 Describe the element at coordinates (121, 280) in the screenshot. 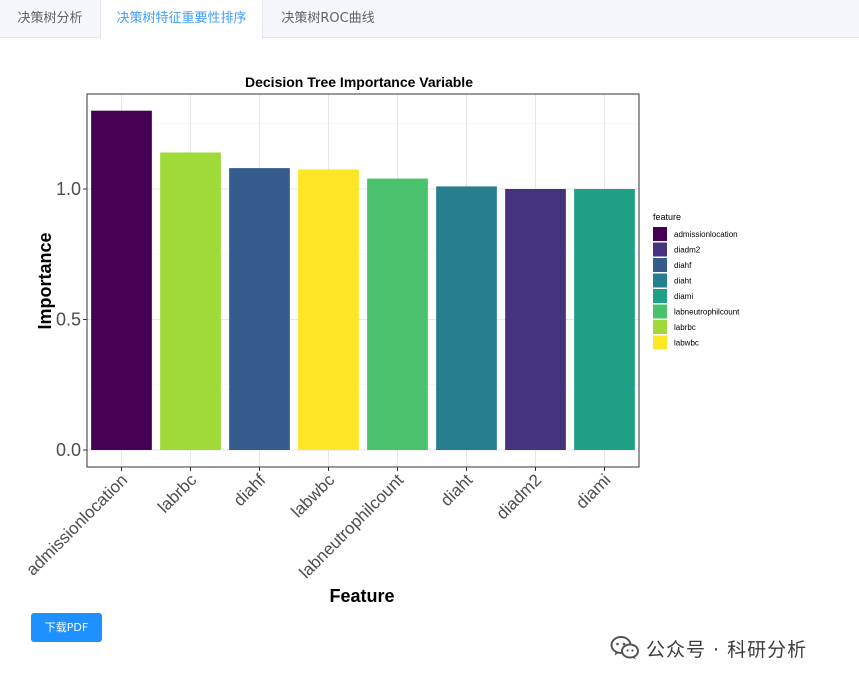

I see `bar-admissionlocation` at that location.